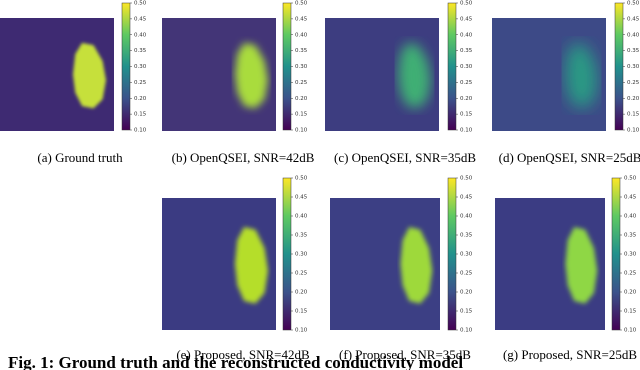 The width and height of the screenshot is (640, 370). Describe the element at coordinates (243, 354) in the screenshot. I see `panel-caption: (e) Proposed, SNR=42dB` at that location.